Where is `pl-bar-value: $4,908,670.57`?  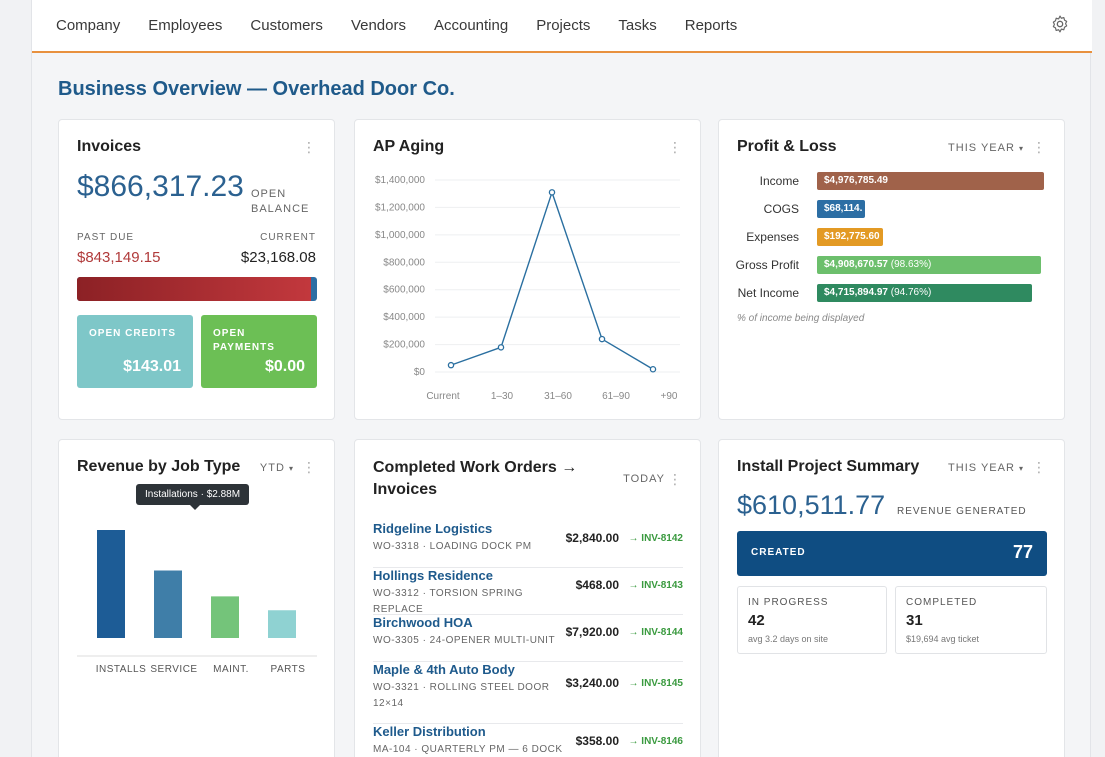
pl-bar-value: $4,908,670.57 is located at coordinates (856, 264).